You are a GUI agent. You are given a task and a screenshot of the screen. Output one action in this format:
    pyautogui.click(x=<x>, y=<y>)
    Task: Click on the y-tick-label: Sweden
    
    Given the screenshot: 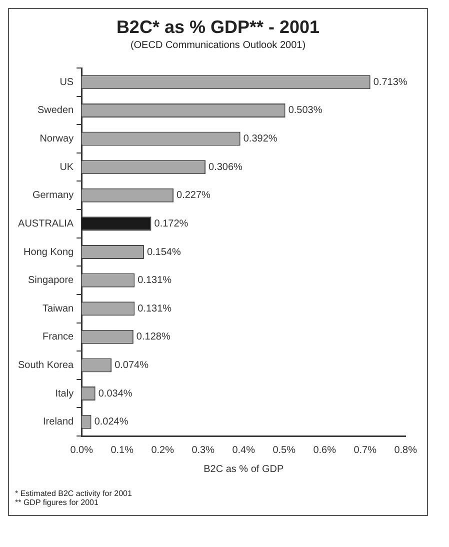 What is the action you would take?
    pyautogui.click(x=55, y=110)
    